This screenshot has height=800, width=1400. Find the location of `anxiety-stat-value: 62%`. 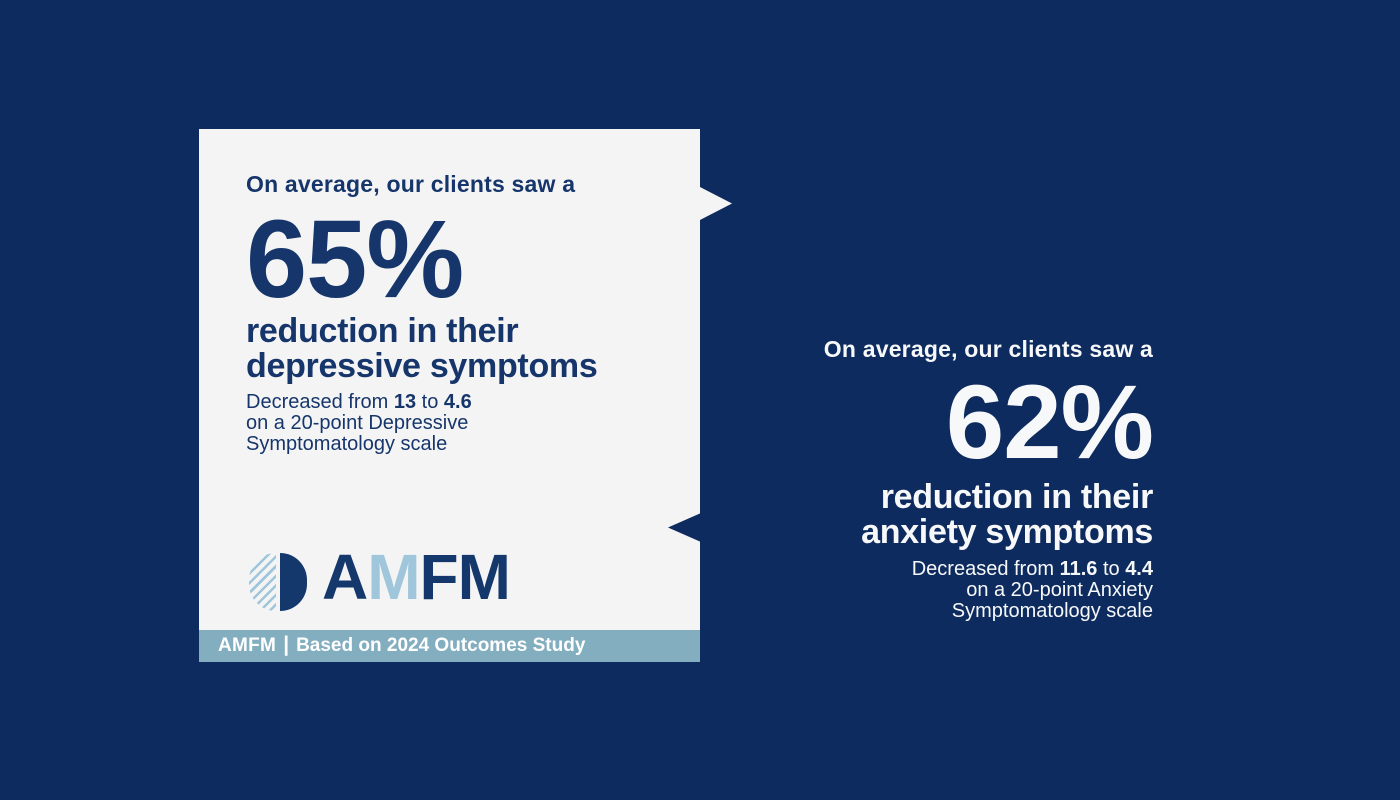

anxiety-stat-value: 62% is located at coordinates (1049, 422).